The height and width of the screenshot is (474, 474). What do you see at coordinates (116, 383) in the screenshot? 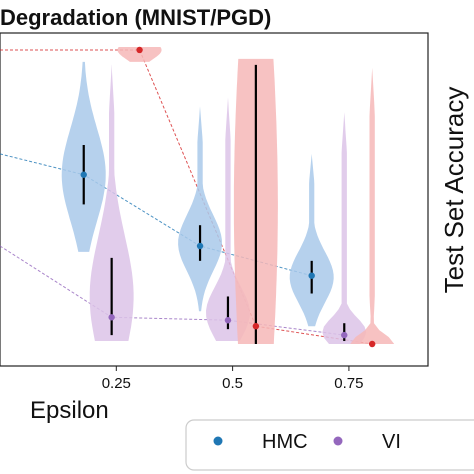
I see `x-tick-label-0: 0.25` at bounding box center [116, 383].